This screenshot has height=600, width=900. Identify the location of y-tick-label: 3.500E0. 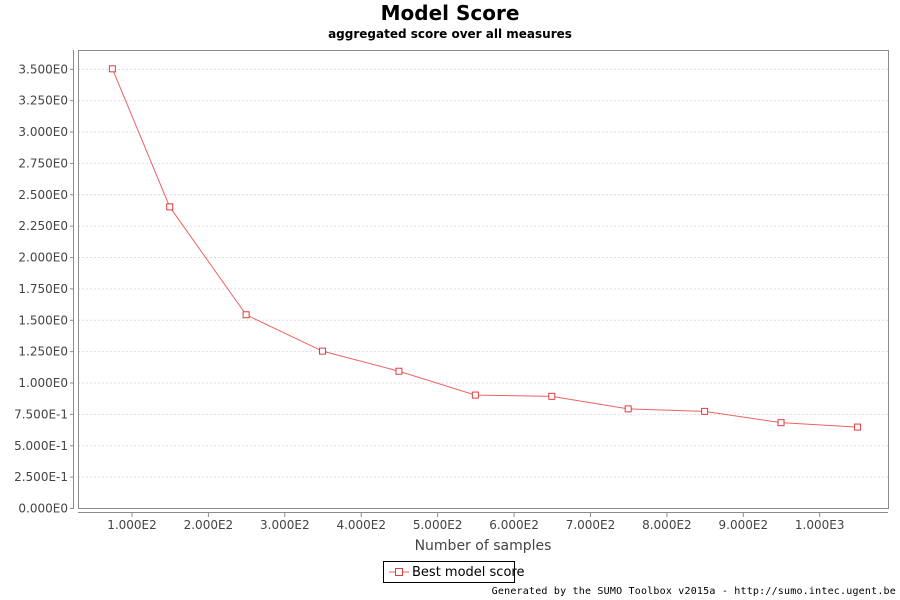
(43, 69).